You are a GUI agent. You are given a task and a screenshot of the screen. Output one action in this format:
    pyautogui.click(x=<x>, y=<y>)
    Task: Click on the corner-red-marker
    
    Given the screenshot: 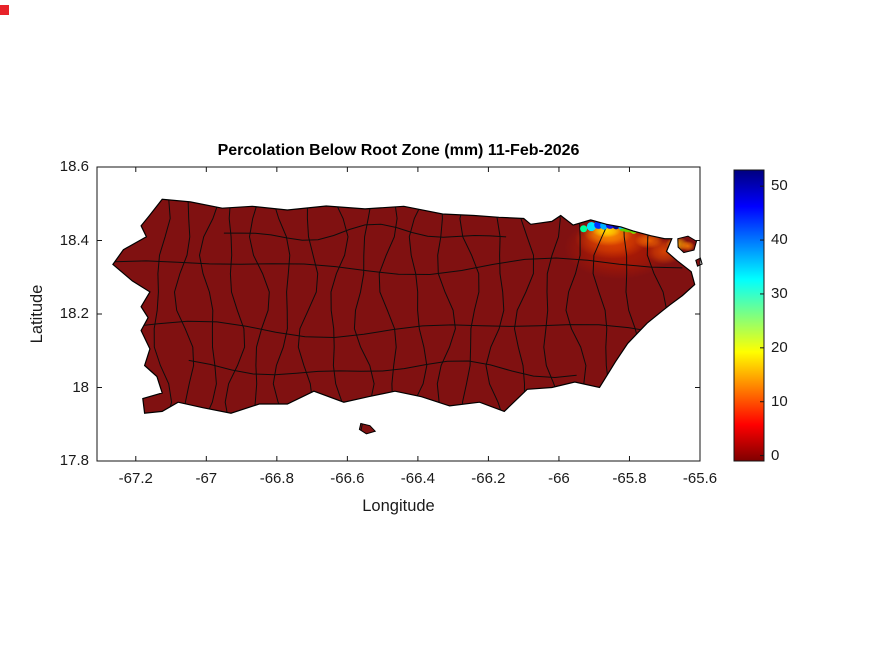 What is the action you would take?
    pyautogui.click(x=4, y=10)
    